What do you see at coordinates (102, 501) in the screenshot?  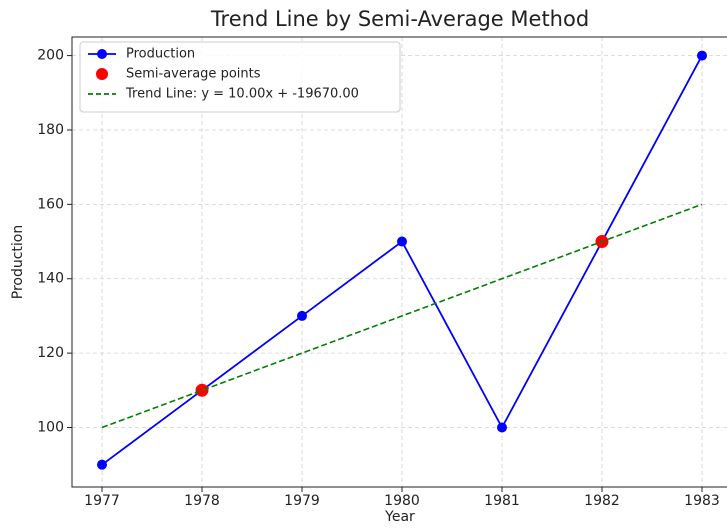 I see `x-tick-label: 1977` at bounding box center [102, 501].